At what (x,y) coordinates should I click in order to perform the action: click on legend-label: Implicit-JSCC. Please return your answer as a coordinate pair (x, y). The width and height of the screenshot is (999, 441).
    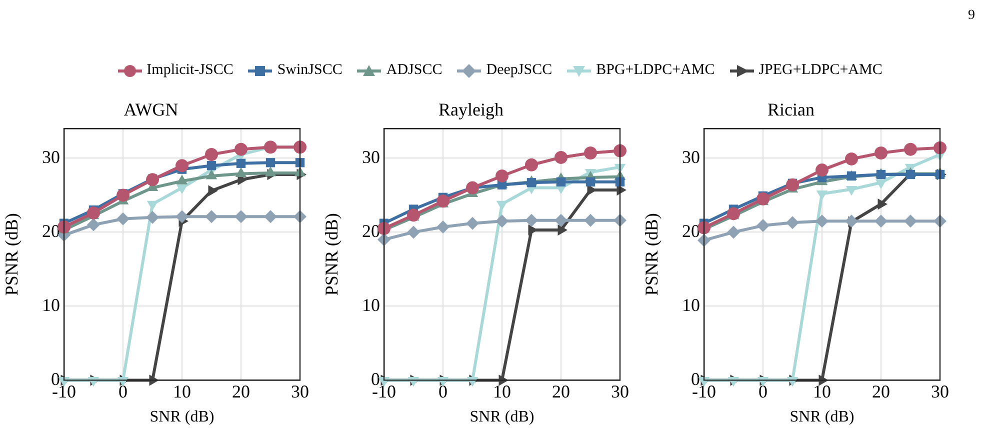
    Looking at the image, I should click on (190, 70).